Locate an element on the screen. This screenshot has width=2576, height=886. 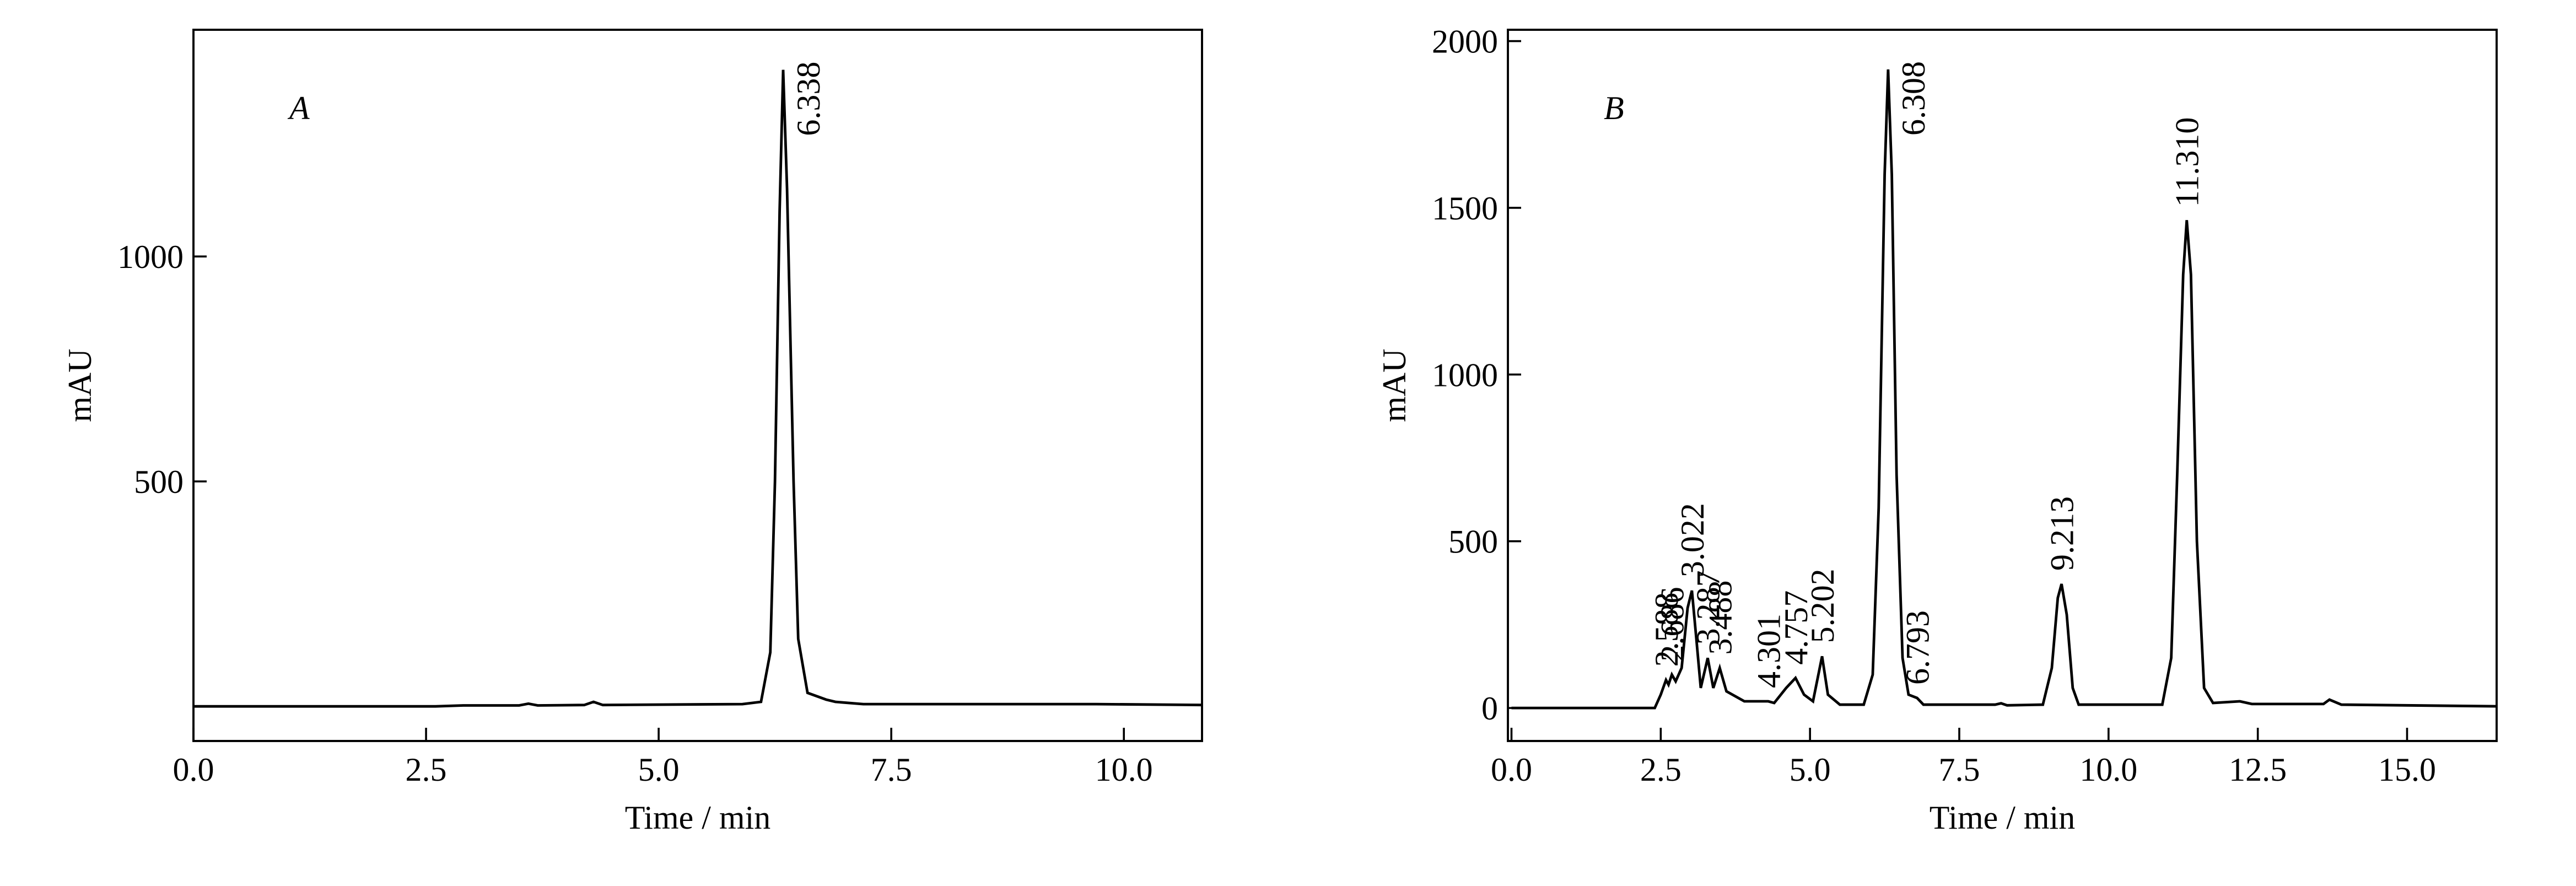
peak-label: 2.588 is located at coordinates (1666, 629).